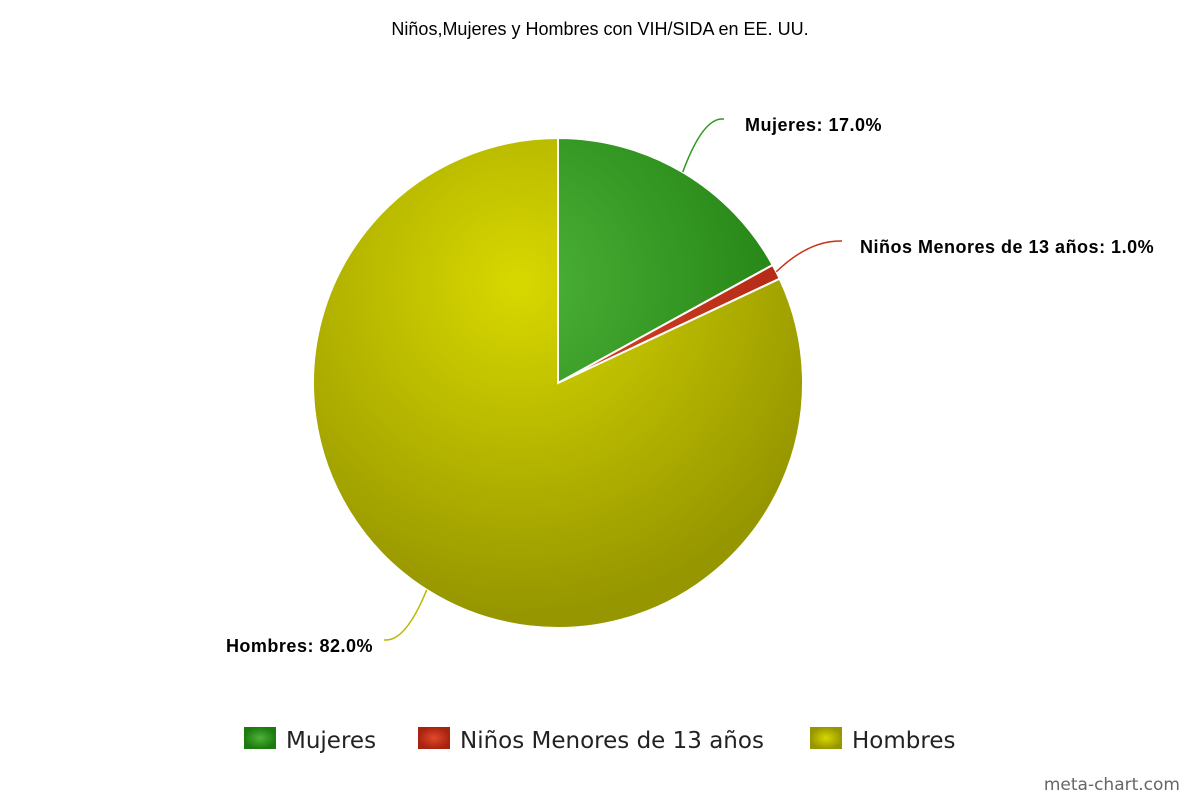 This screenshot has width=1200, height=800. What do you see at coordinates (406, 615) in the screenshot?
I see `connector-hombres` at bounding box center [406, 615].